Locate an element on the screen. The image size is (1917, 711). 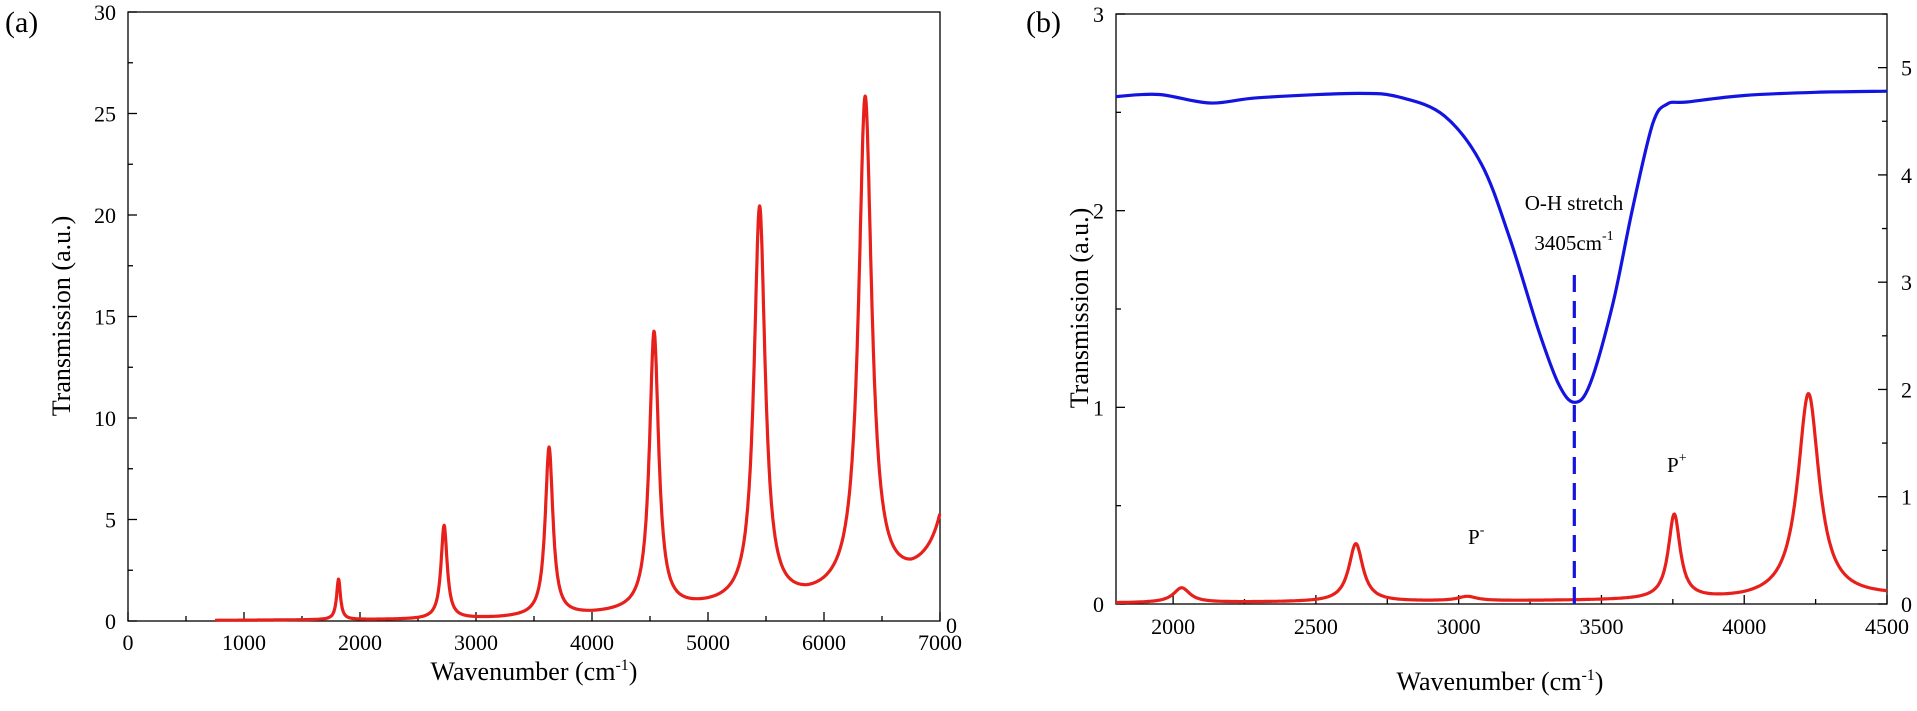
x-tick-label: 6000 is located at coordinates (824, 642).